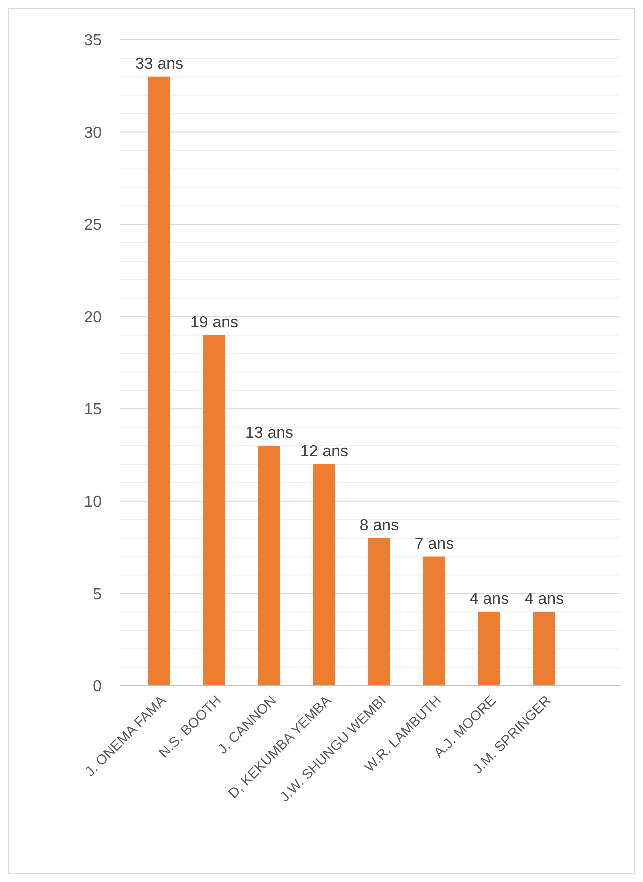  I want to click on y-tick-label: 35, so click(93, 41).